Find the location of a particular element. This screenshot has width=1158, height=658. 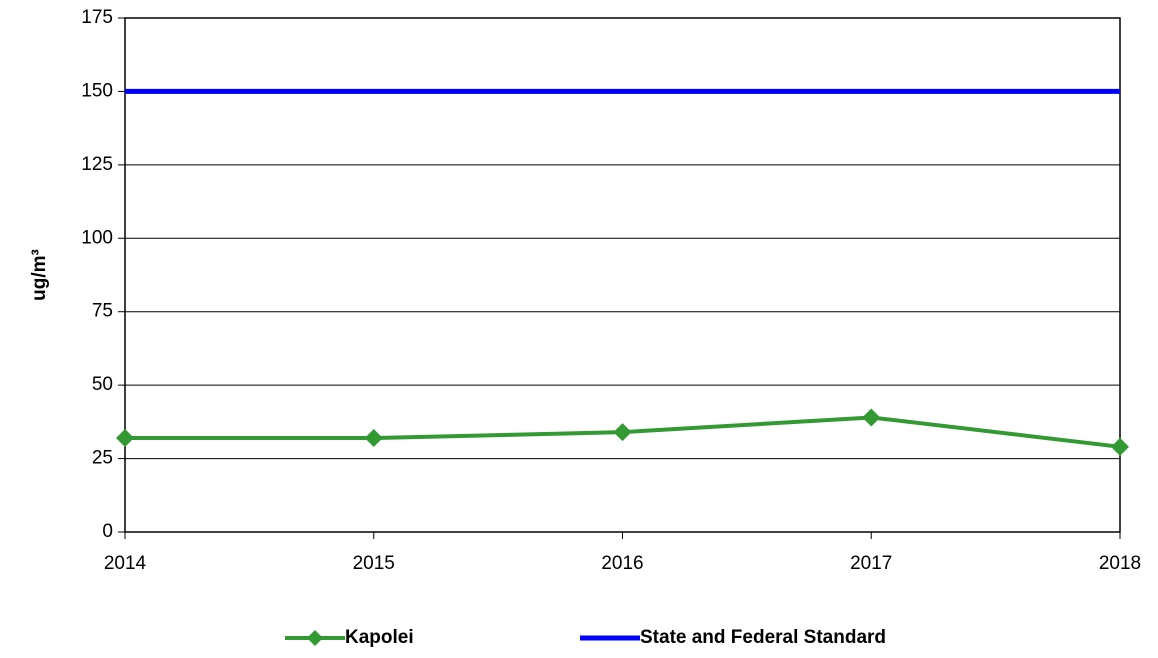

legend-label: State and Federal Standard is located at coordinates (763, 637).